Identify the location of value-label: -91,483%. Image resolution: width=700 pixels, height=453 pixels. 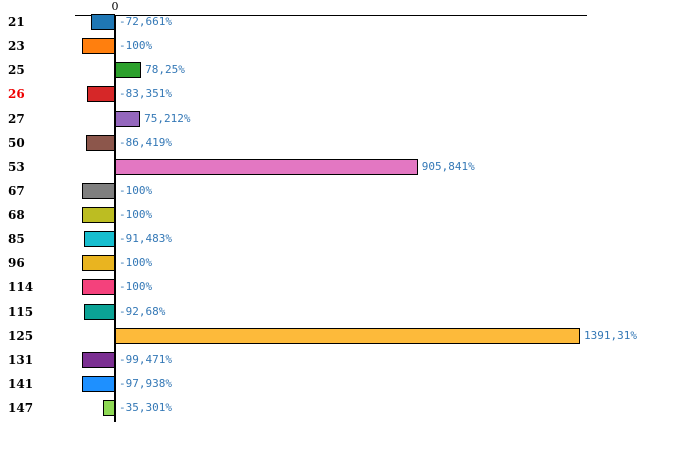
(145, 239).